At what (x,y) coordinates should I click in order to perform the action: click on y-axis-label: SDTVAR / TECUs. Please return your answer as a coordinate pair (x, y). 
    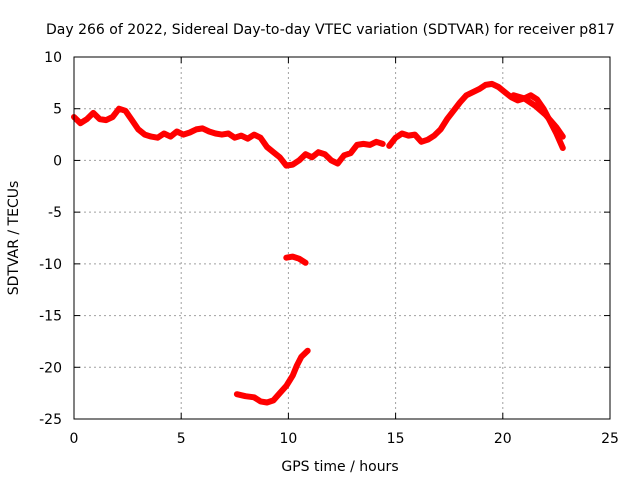
    Looking at the image, I should click on (14, 238).